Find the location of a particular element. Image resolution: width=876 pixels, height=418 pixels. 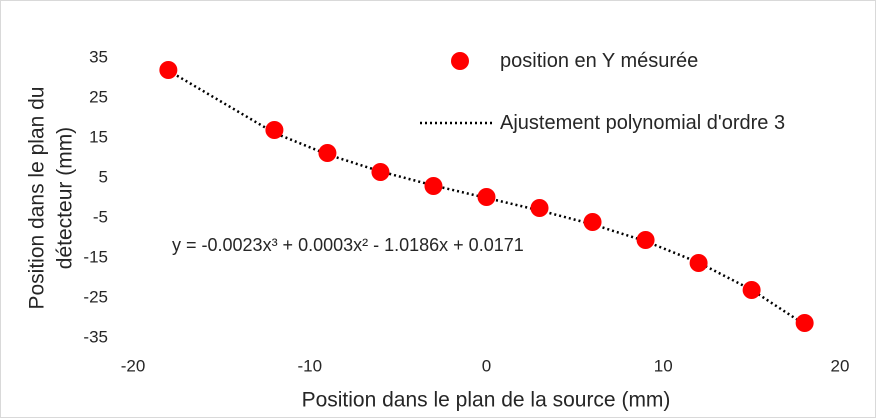

x-tick-label: -10 is located at coordinates (309, 365).